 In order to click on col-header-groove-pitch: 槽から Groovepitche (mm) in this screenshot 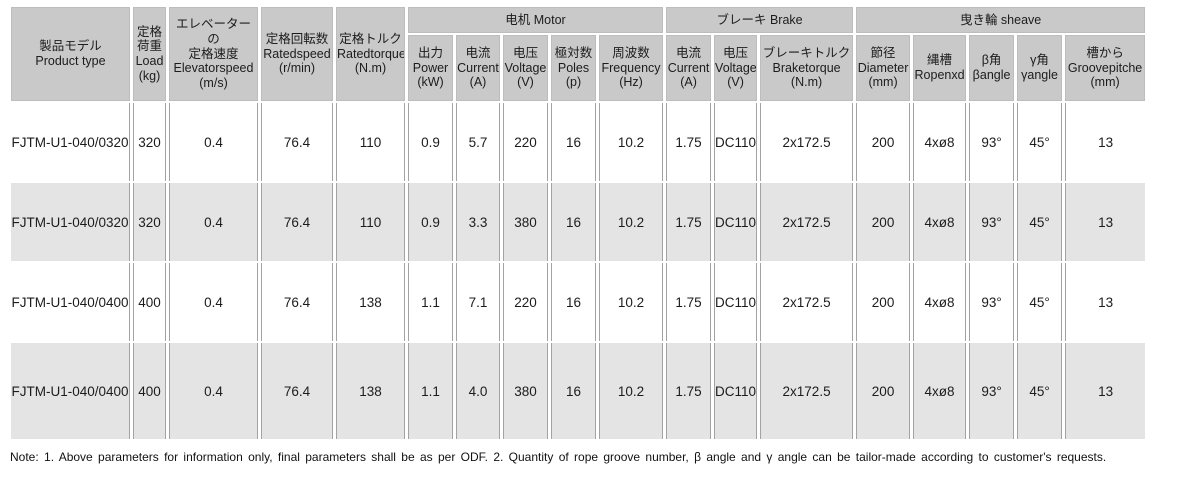, I will do `click(1105, 68)`.